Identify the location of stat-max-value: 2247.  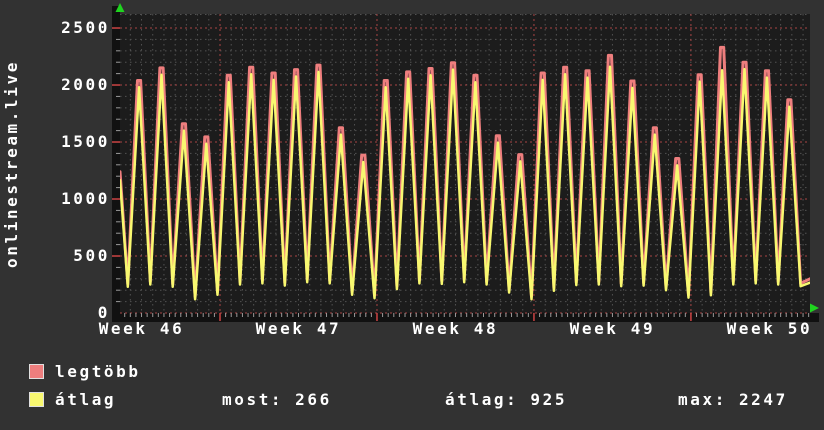
(763, 399).